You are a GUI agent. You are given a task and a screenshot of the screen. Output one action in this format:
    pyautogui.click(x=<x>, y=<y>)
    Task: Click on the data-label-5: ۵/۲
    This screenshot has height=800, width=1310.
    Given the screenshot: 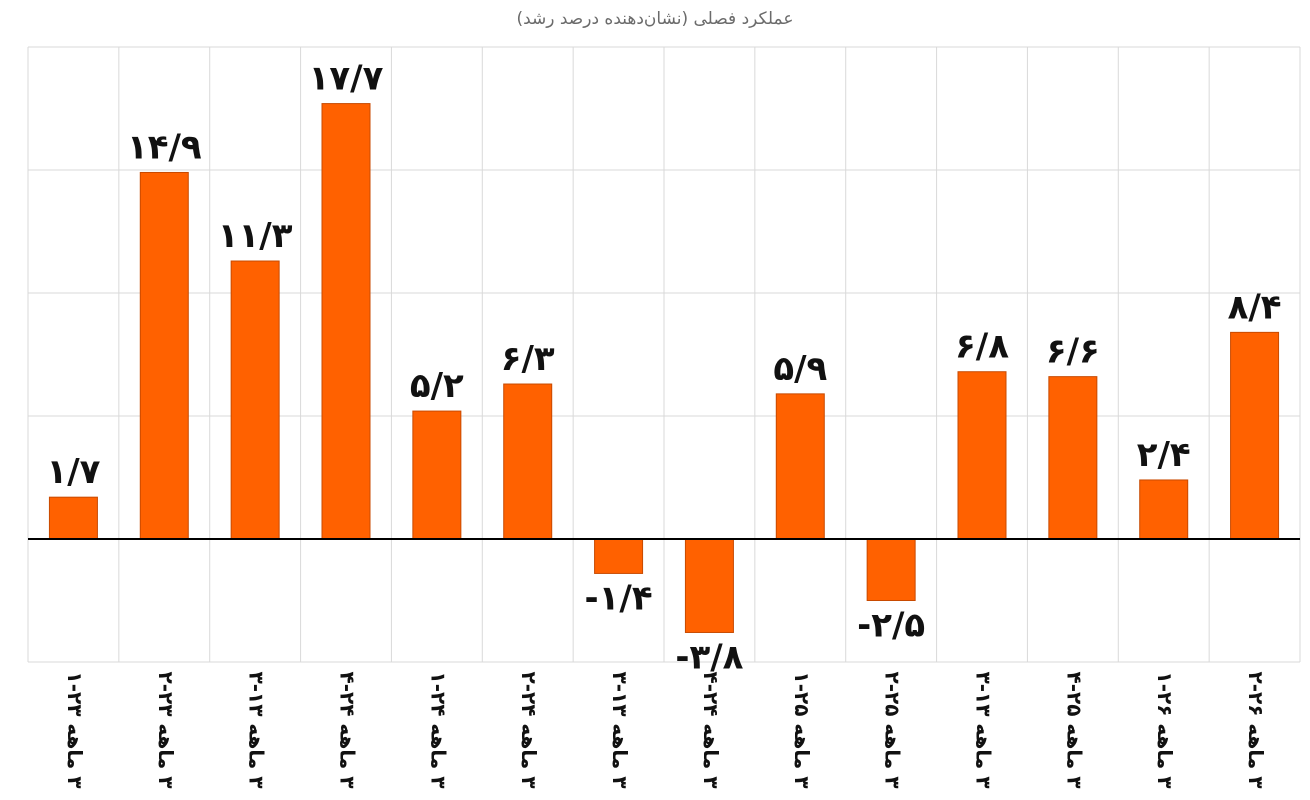 What is the action you would take?
    pyautogui.click(x=437, y=386)
    